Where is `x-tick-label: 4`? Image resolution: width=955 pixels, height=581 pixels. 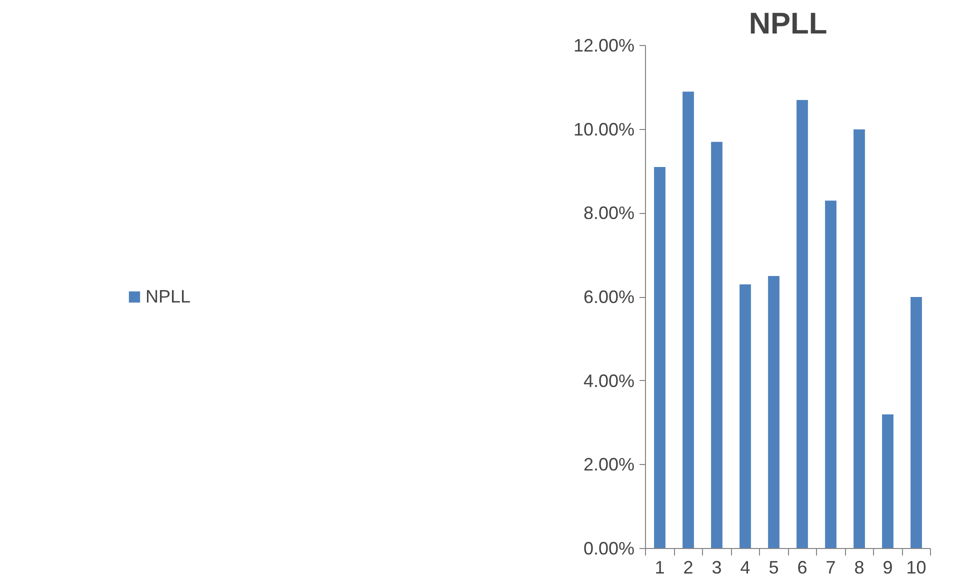 x-tick-label: 4 is located at coordinates (745, 568).